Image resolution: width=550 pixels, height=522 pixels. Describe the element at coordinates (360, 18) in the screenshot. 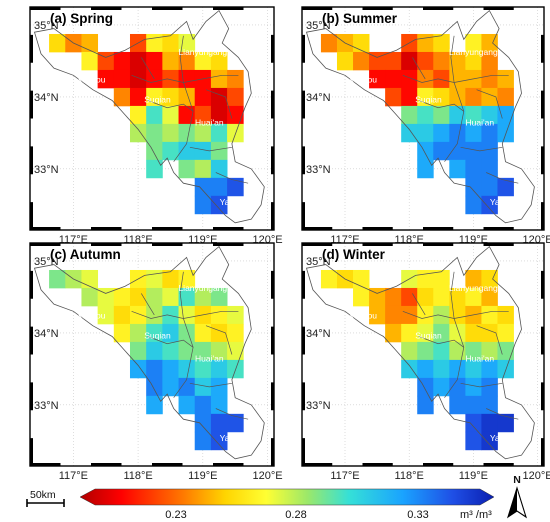

I see `panel-title: (b) Summer` at that location.